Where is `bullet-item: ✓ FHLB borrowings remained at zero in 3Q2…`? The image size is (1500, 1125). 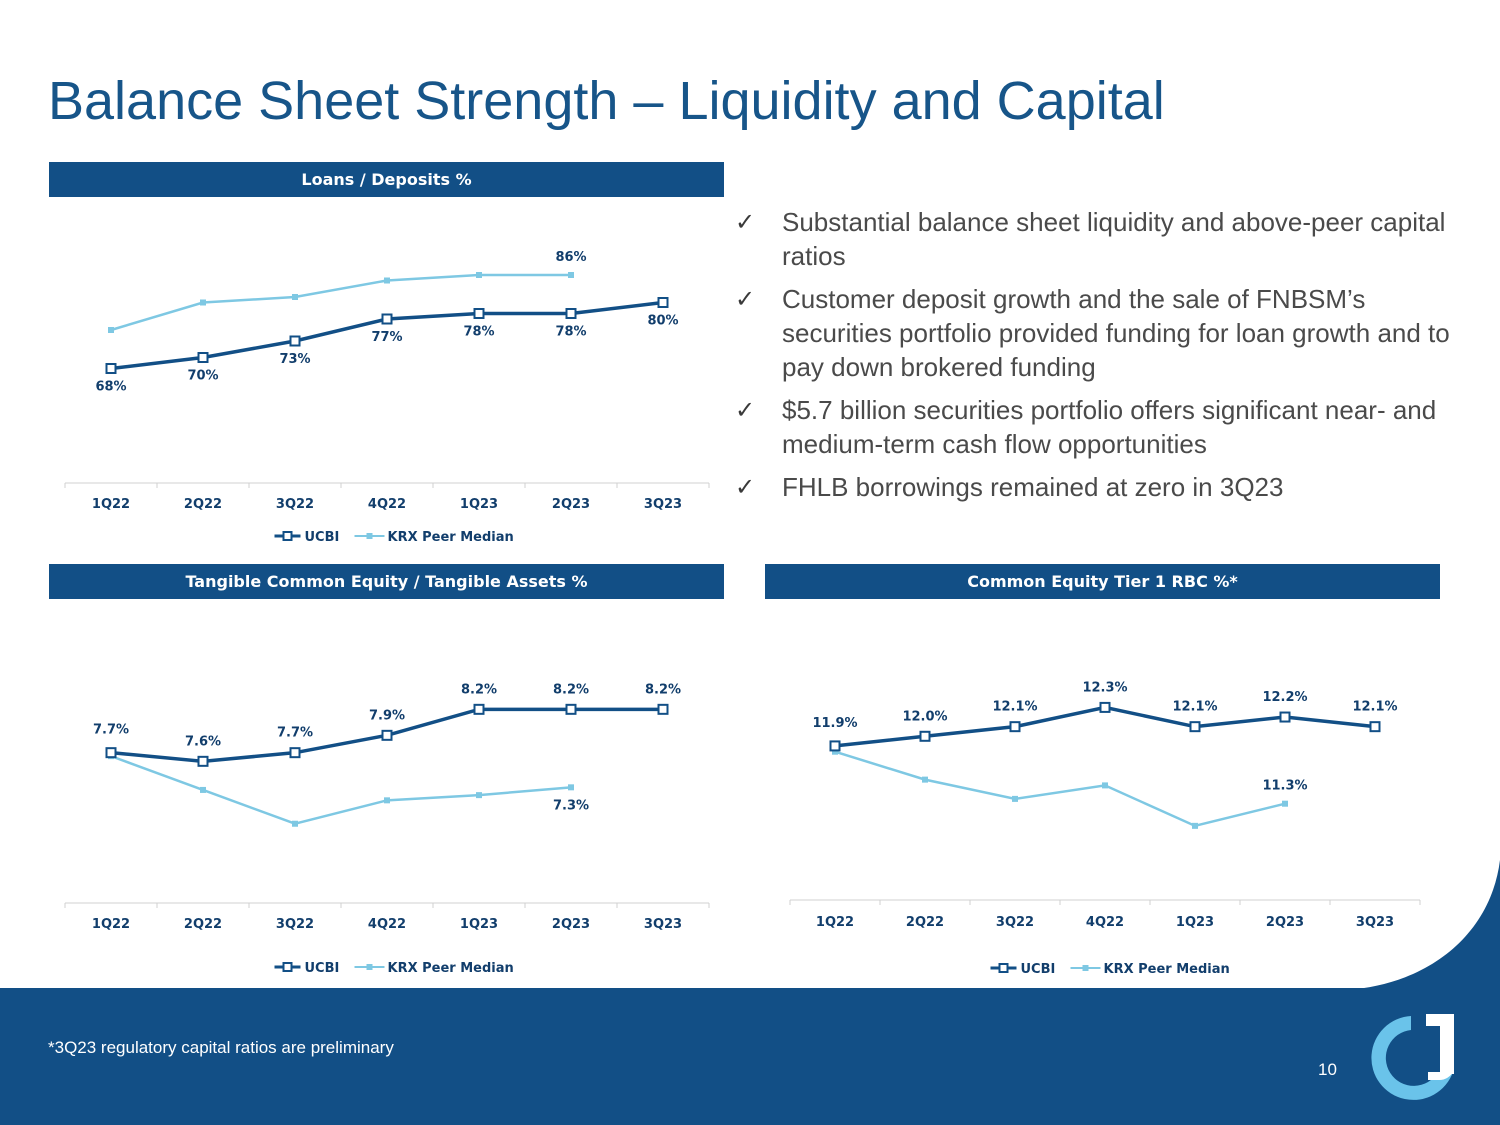
bullet-item: ✓ FHLB borrowings remained at zero in 3Q2… is located at coordinates (1095, 487).